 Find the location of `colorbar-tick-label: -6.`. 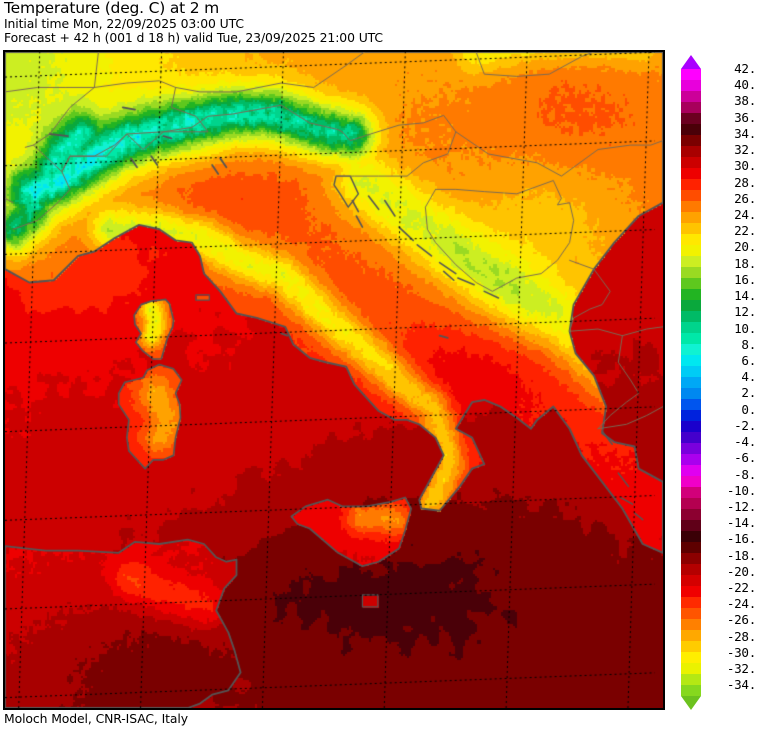

colorbar-tick-label: -6. is located at coordinates (745, 458).